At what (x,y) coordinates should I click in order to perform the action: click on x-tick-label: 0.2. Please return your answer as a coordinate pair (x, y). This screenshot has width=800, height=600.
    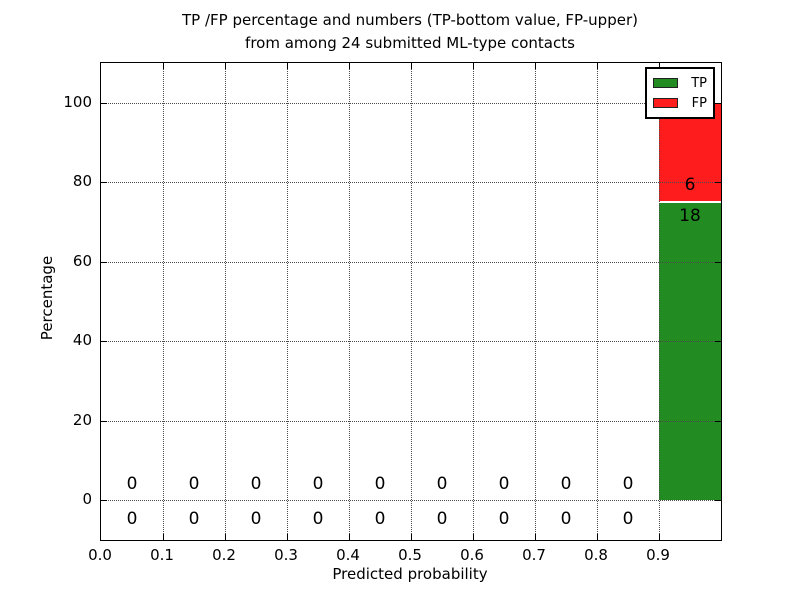
    Looking at the image, I should click on (224, 555).